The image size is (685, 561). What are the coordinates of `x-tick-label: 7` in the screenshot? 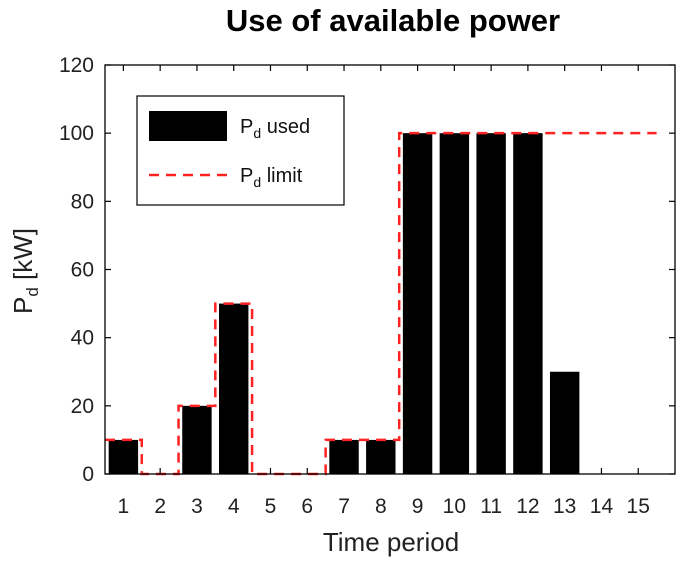 It's located at (344, 506).